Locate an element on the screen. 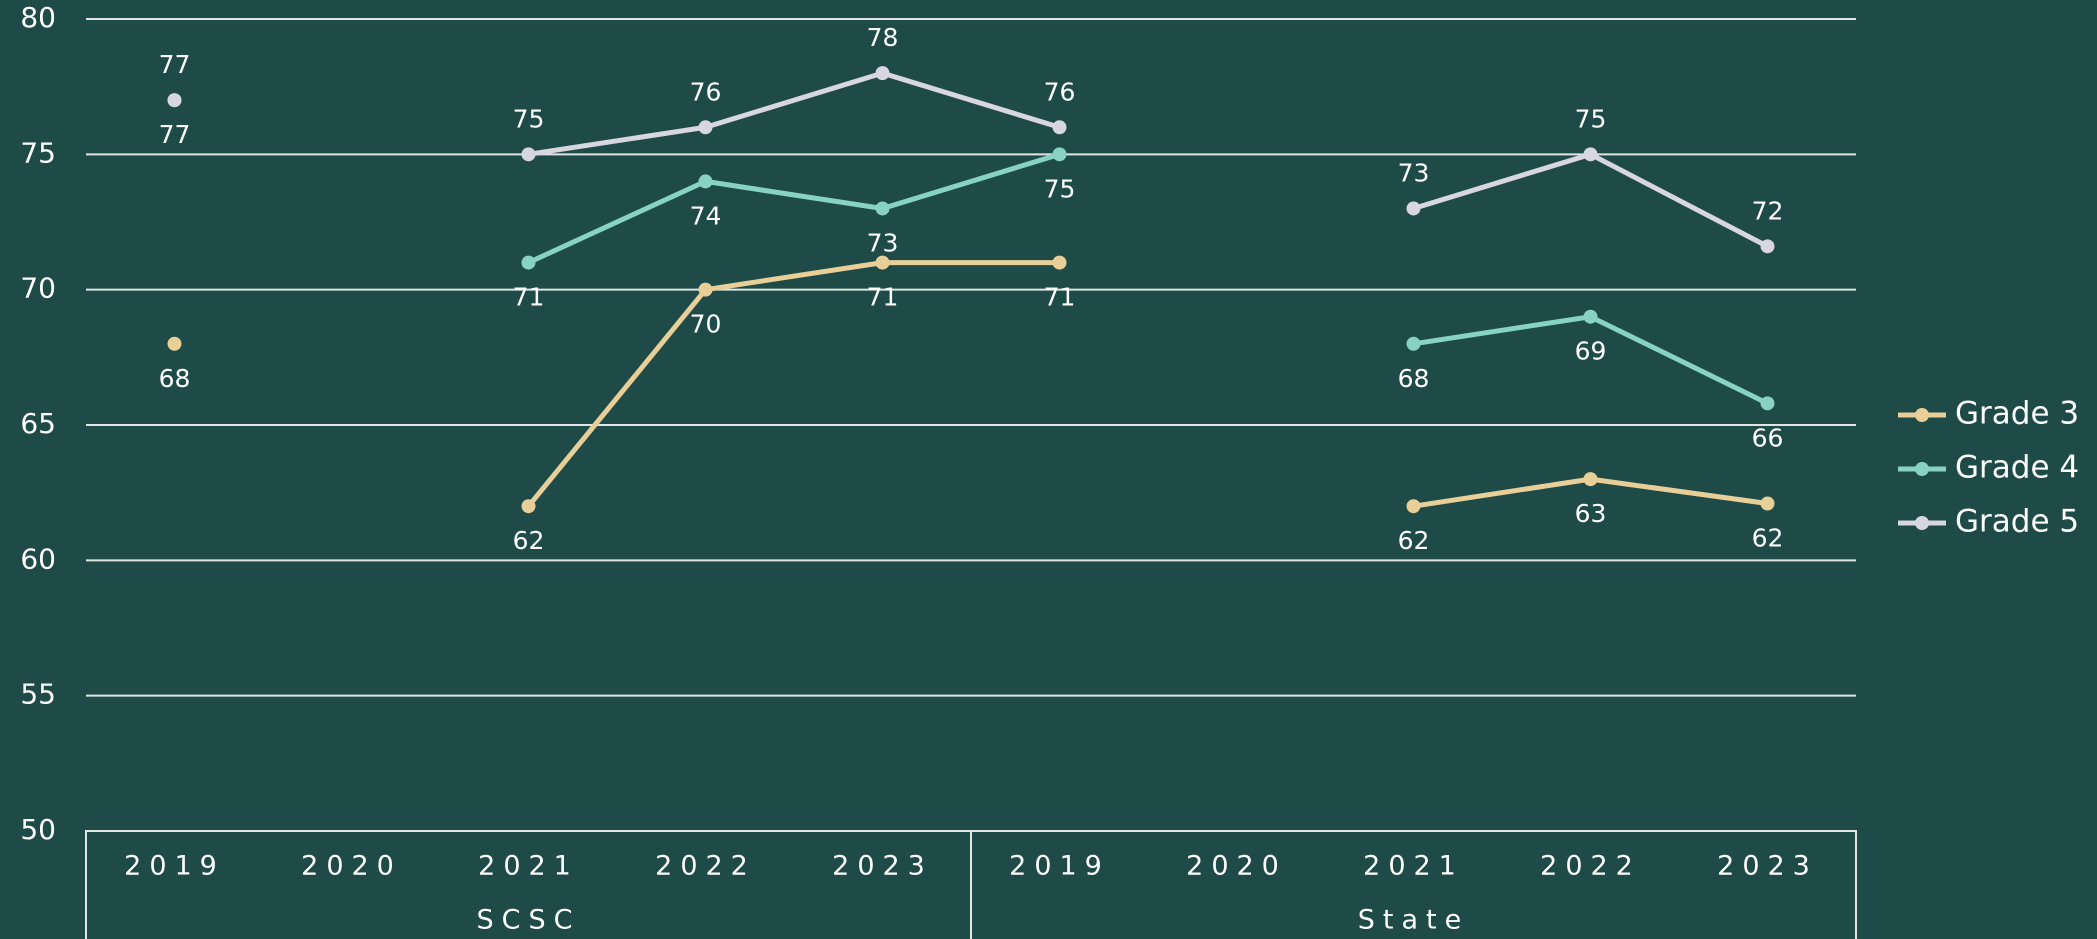 This screenshot has width=2097, height=939. value-label: 72 is located at coordinates (1768, 210).